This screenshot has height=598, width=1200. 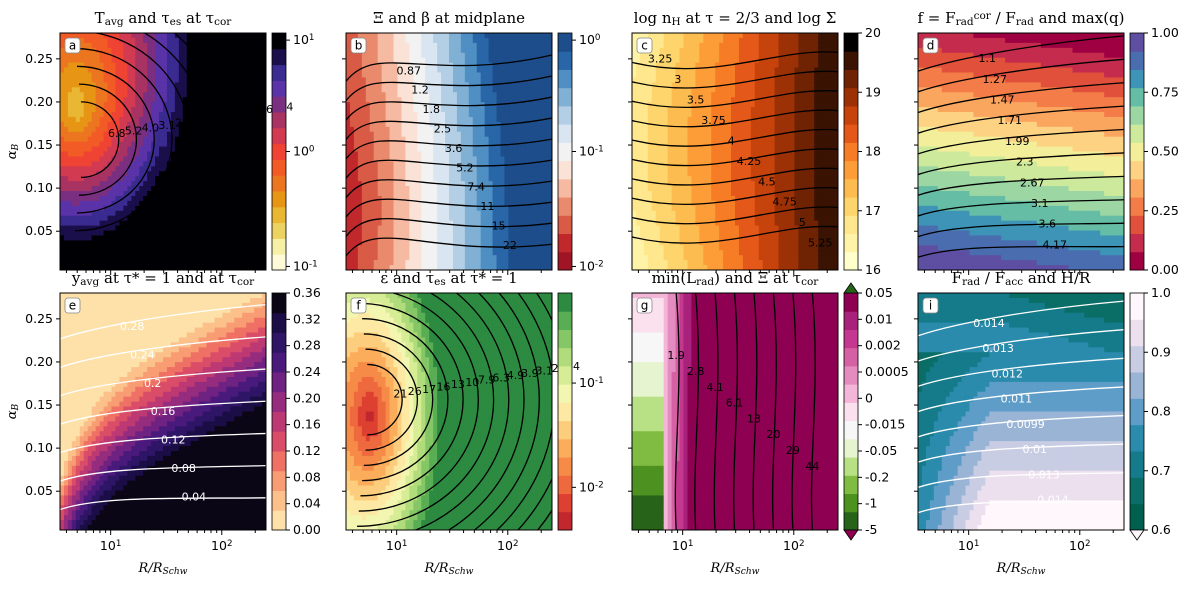 What do you see at coordinates (72, 305) in the screenshot?
I see `panel-letter: e` at bounding box center [72, 305].